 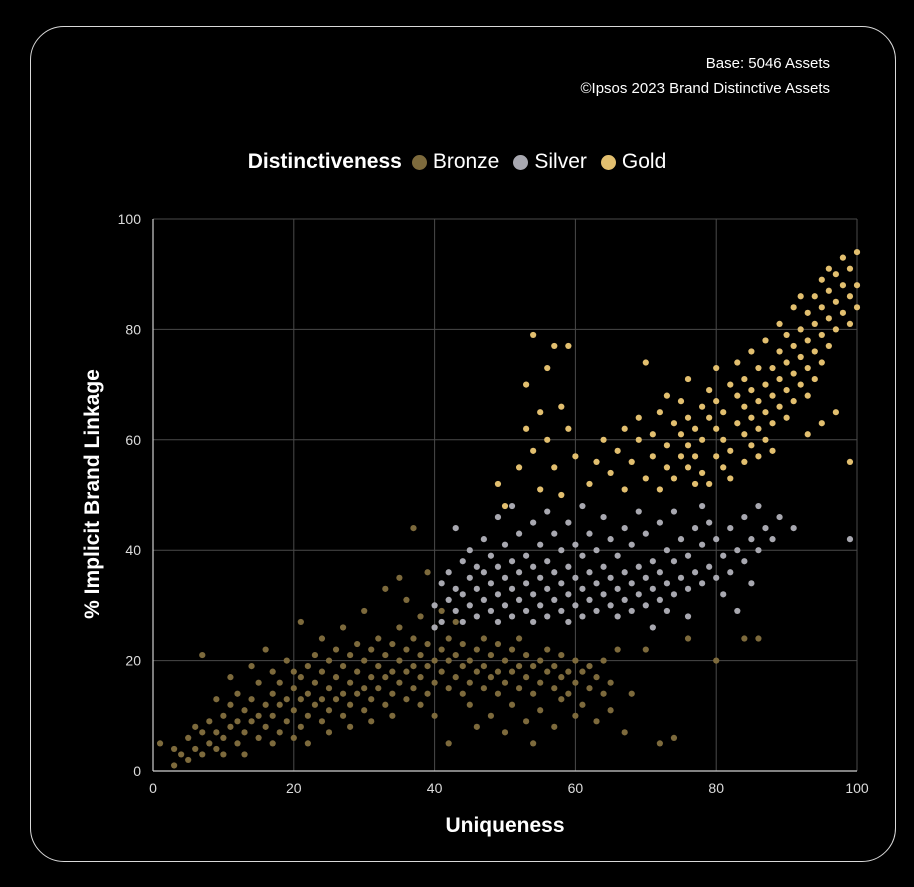 I want to click on series-silver, so click(x=642, y=566).